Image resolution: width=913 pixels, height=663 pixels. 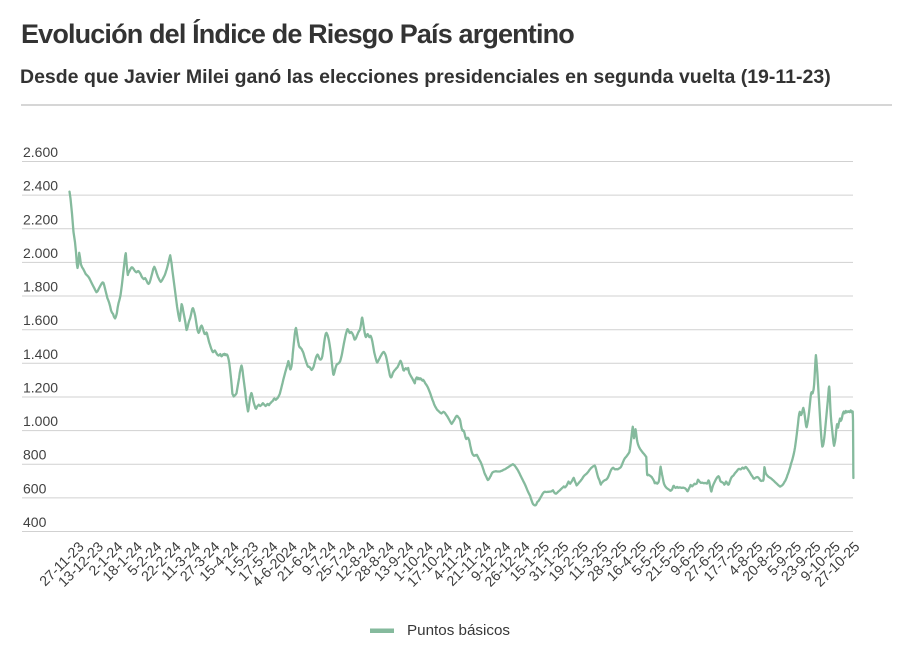 I want to click on svg-text: 400, so click(x=35, y=522).